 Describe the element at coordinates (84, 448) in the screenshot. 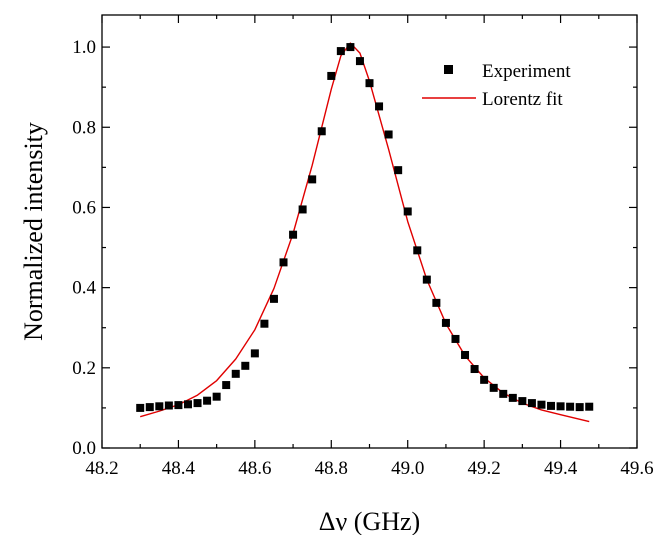

I see `y-tick-label: 0.0` at that location.